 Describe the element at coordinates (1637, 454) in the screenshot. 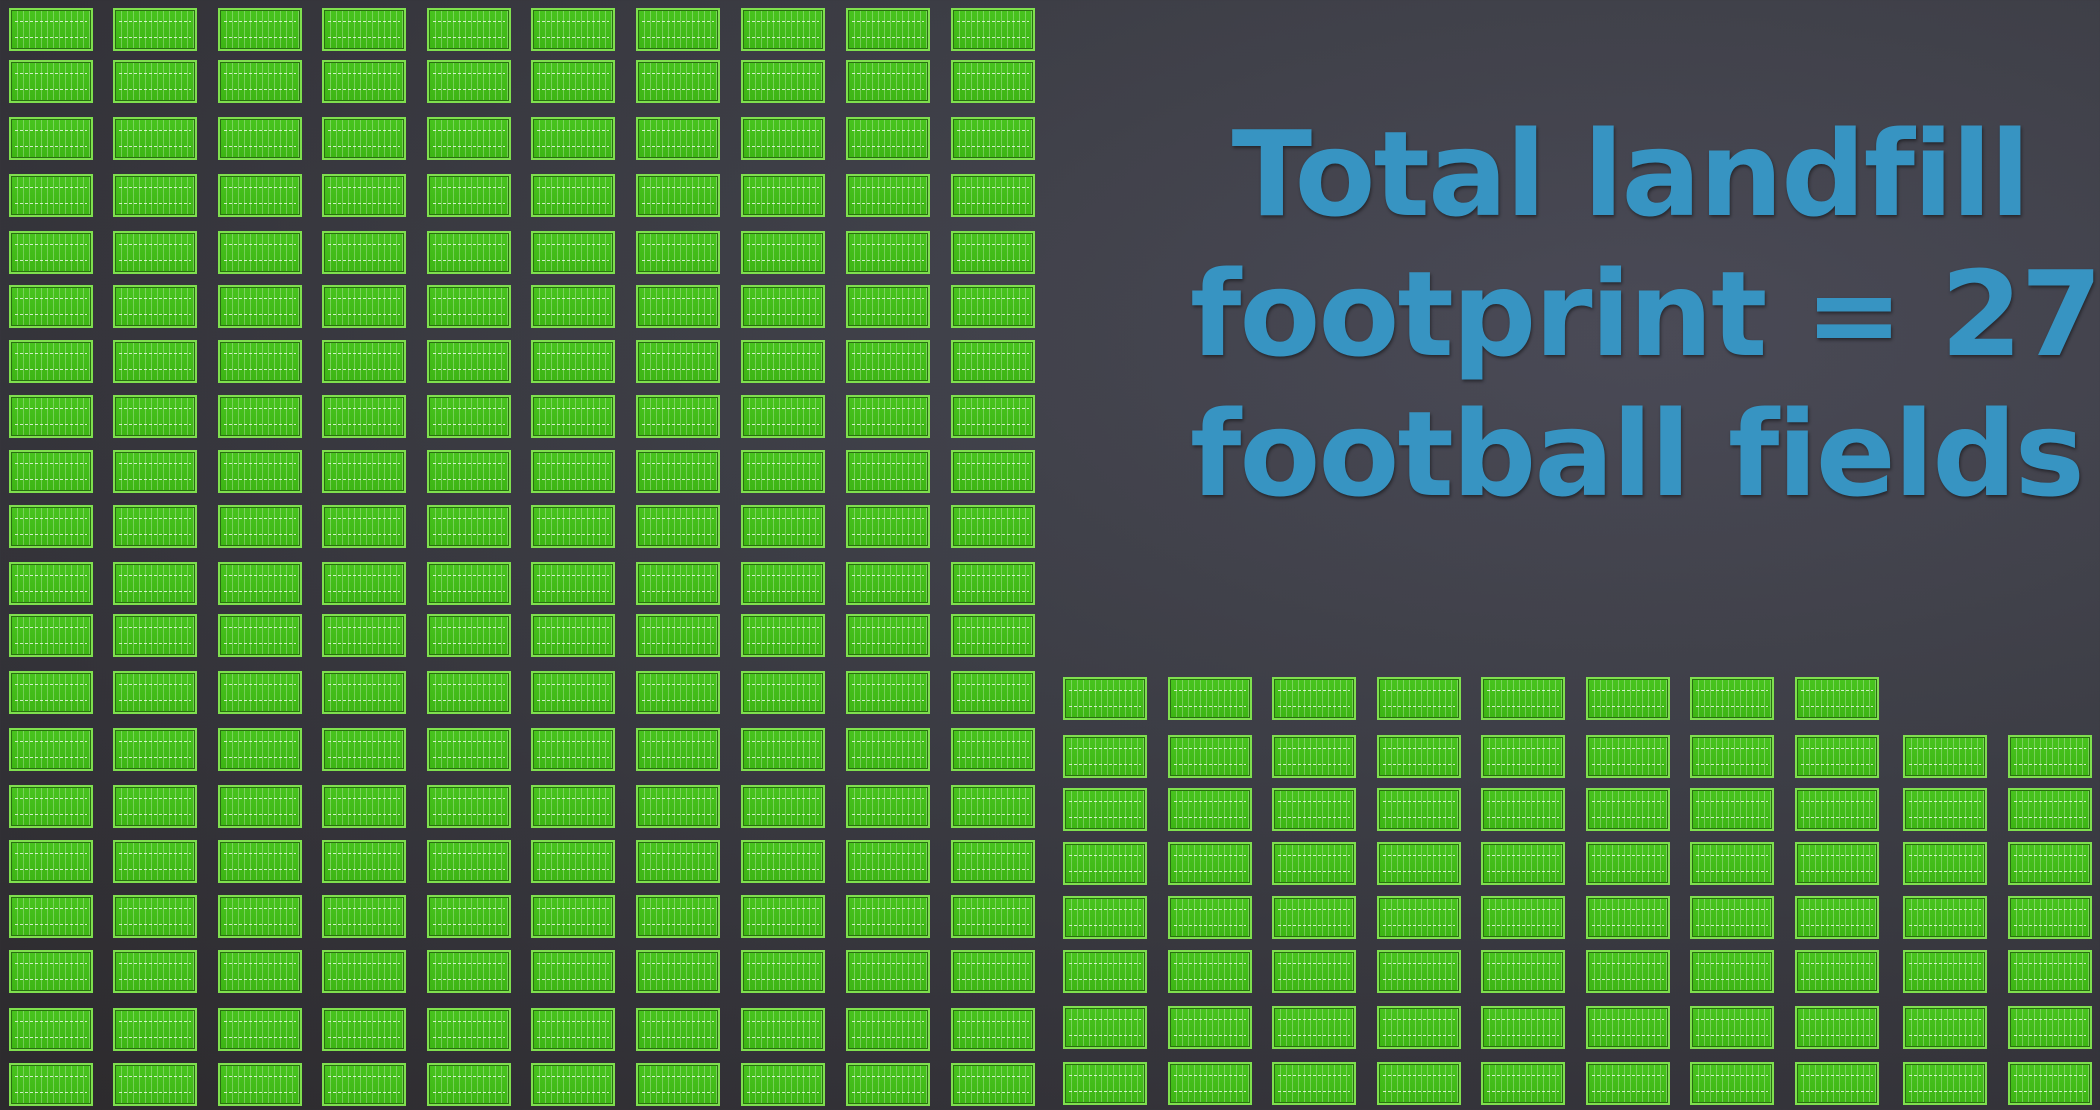

I see `headline-line-3: football fields` at that location.